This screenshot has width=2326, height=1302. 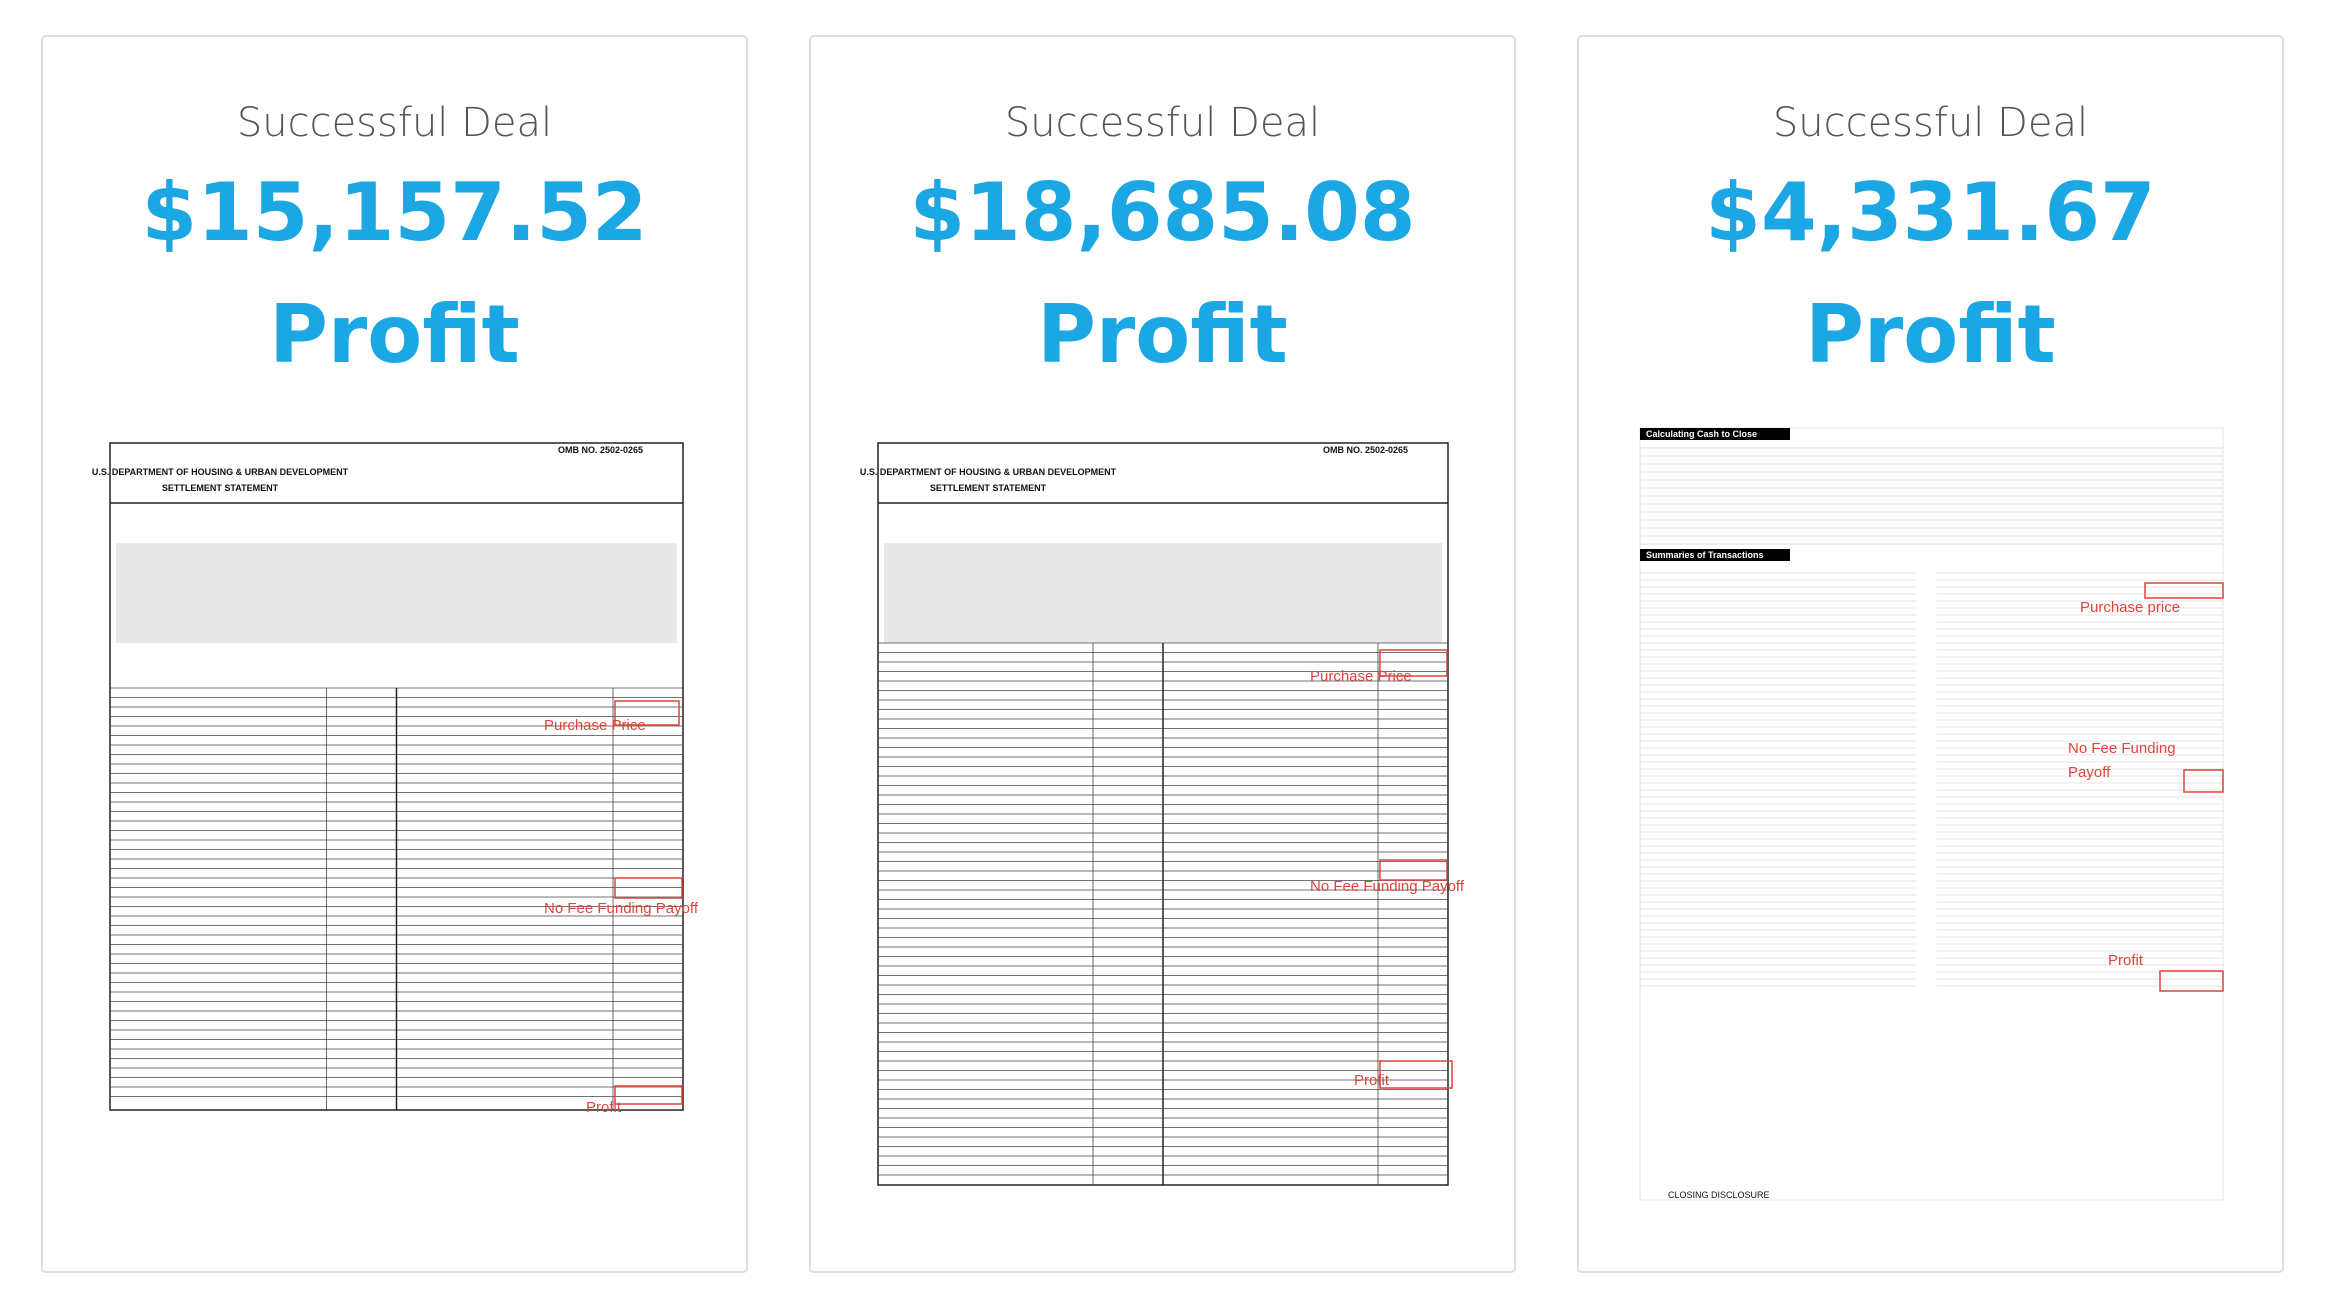 I want to click on doc-title: Summaries of Transactions, so click(x=1705, y=555).